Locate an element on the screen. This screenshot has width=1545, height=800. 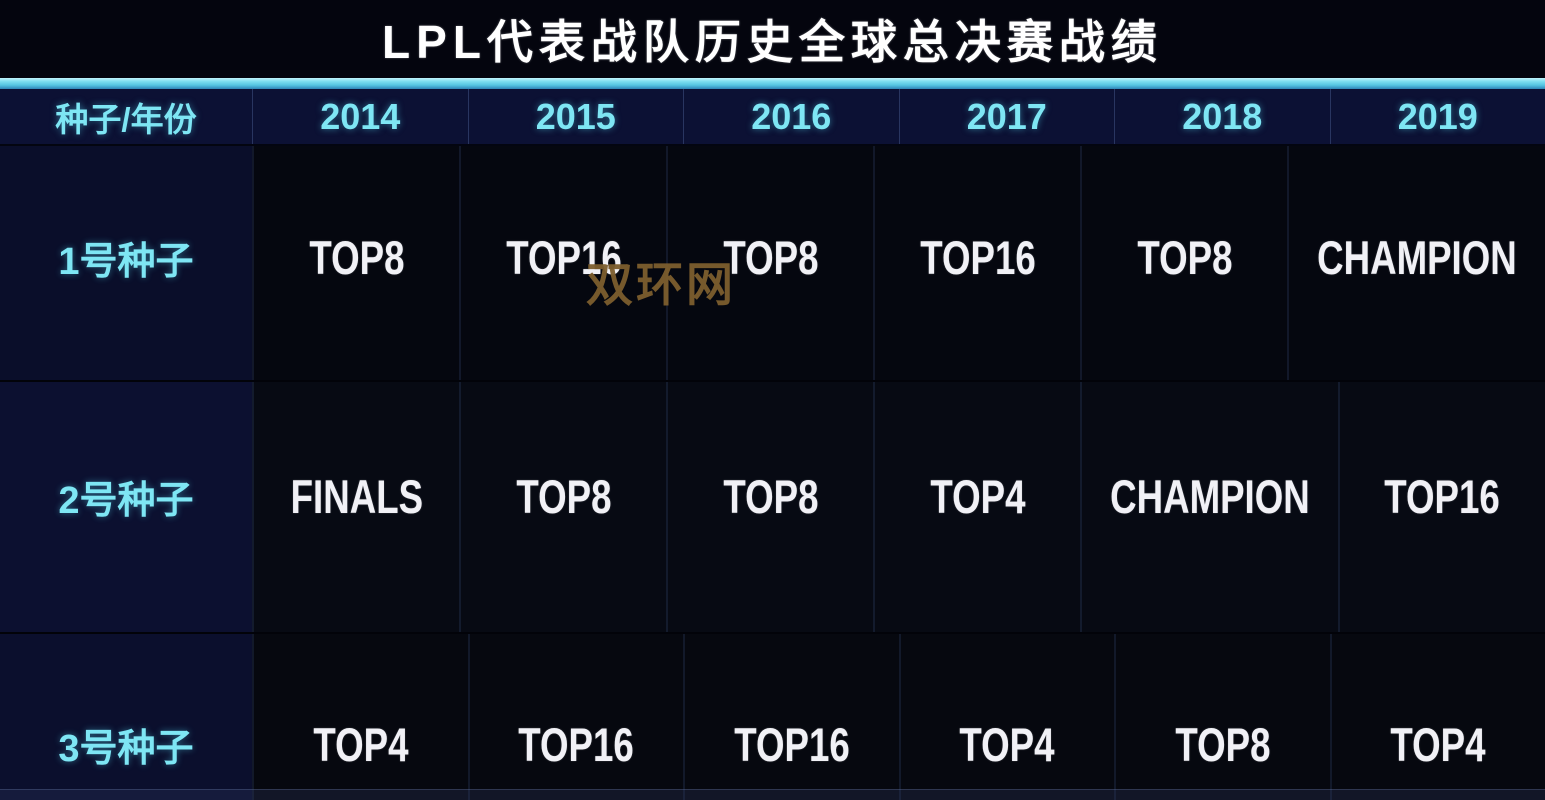
corner-header: 种子/年份 is located at coordinates (126, 119).